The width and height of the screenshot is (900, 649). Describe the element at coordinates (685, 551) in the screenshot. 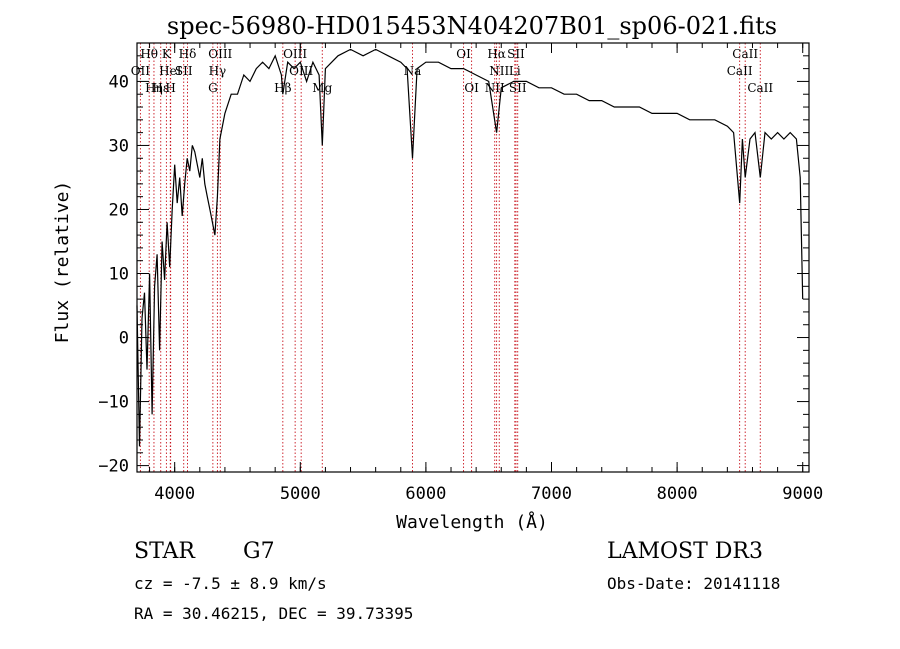

I see `survey-name: LAMOST DR3` at that location.